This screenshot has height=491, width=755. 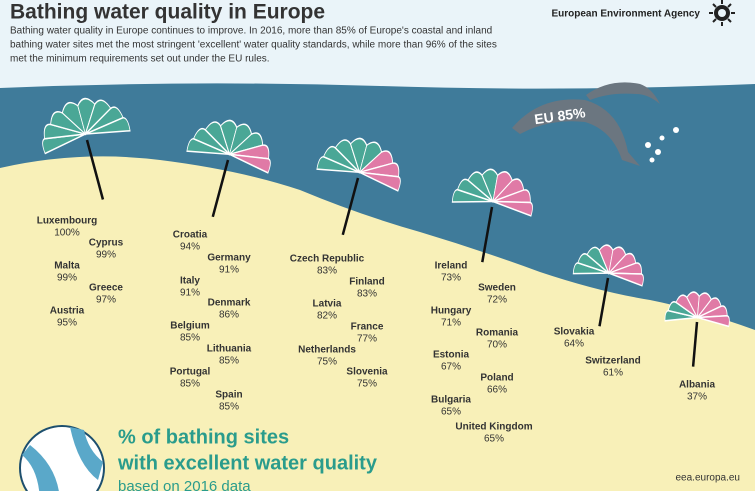 What do you see at coordinates (67, 221) in the screenshot?
I see `country-name: Luxembourg` at bounding box center [67, 221].